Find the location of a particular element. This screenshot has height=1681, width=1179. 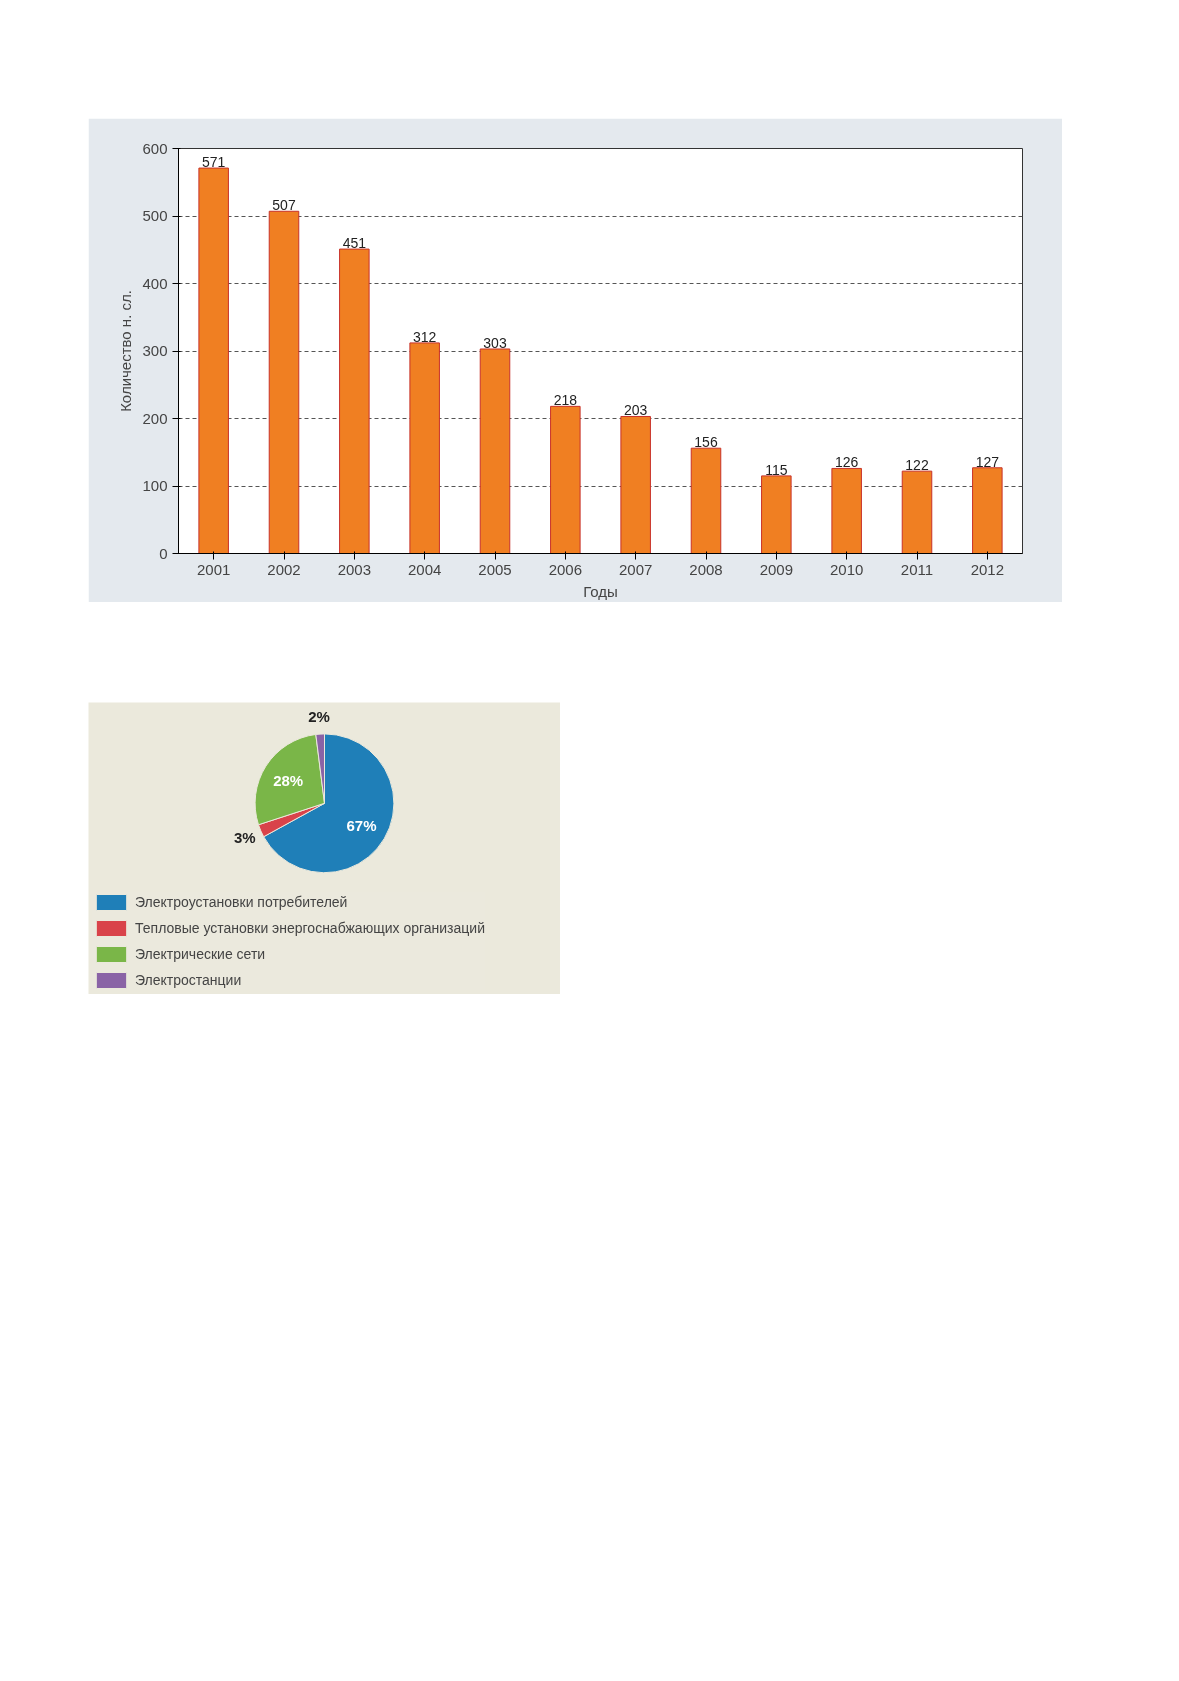

y-axis-title: Количество н. сл. is located at coordinates (126, 351).